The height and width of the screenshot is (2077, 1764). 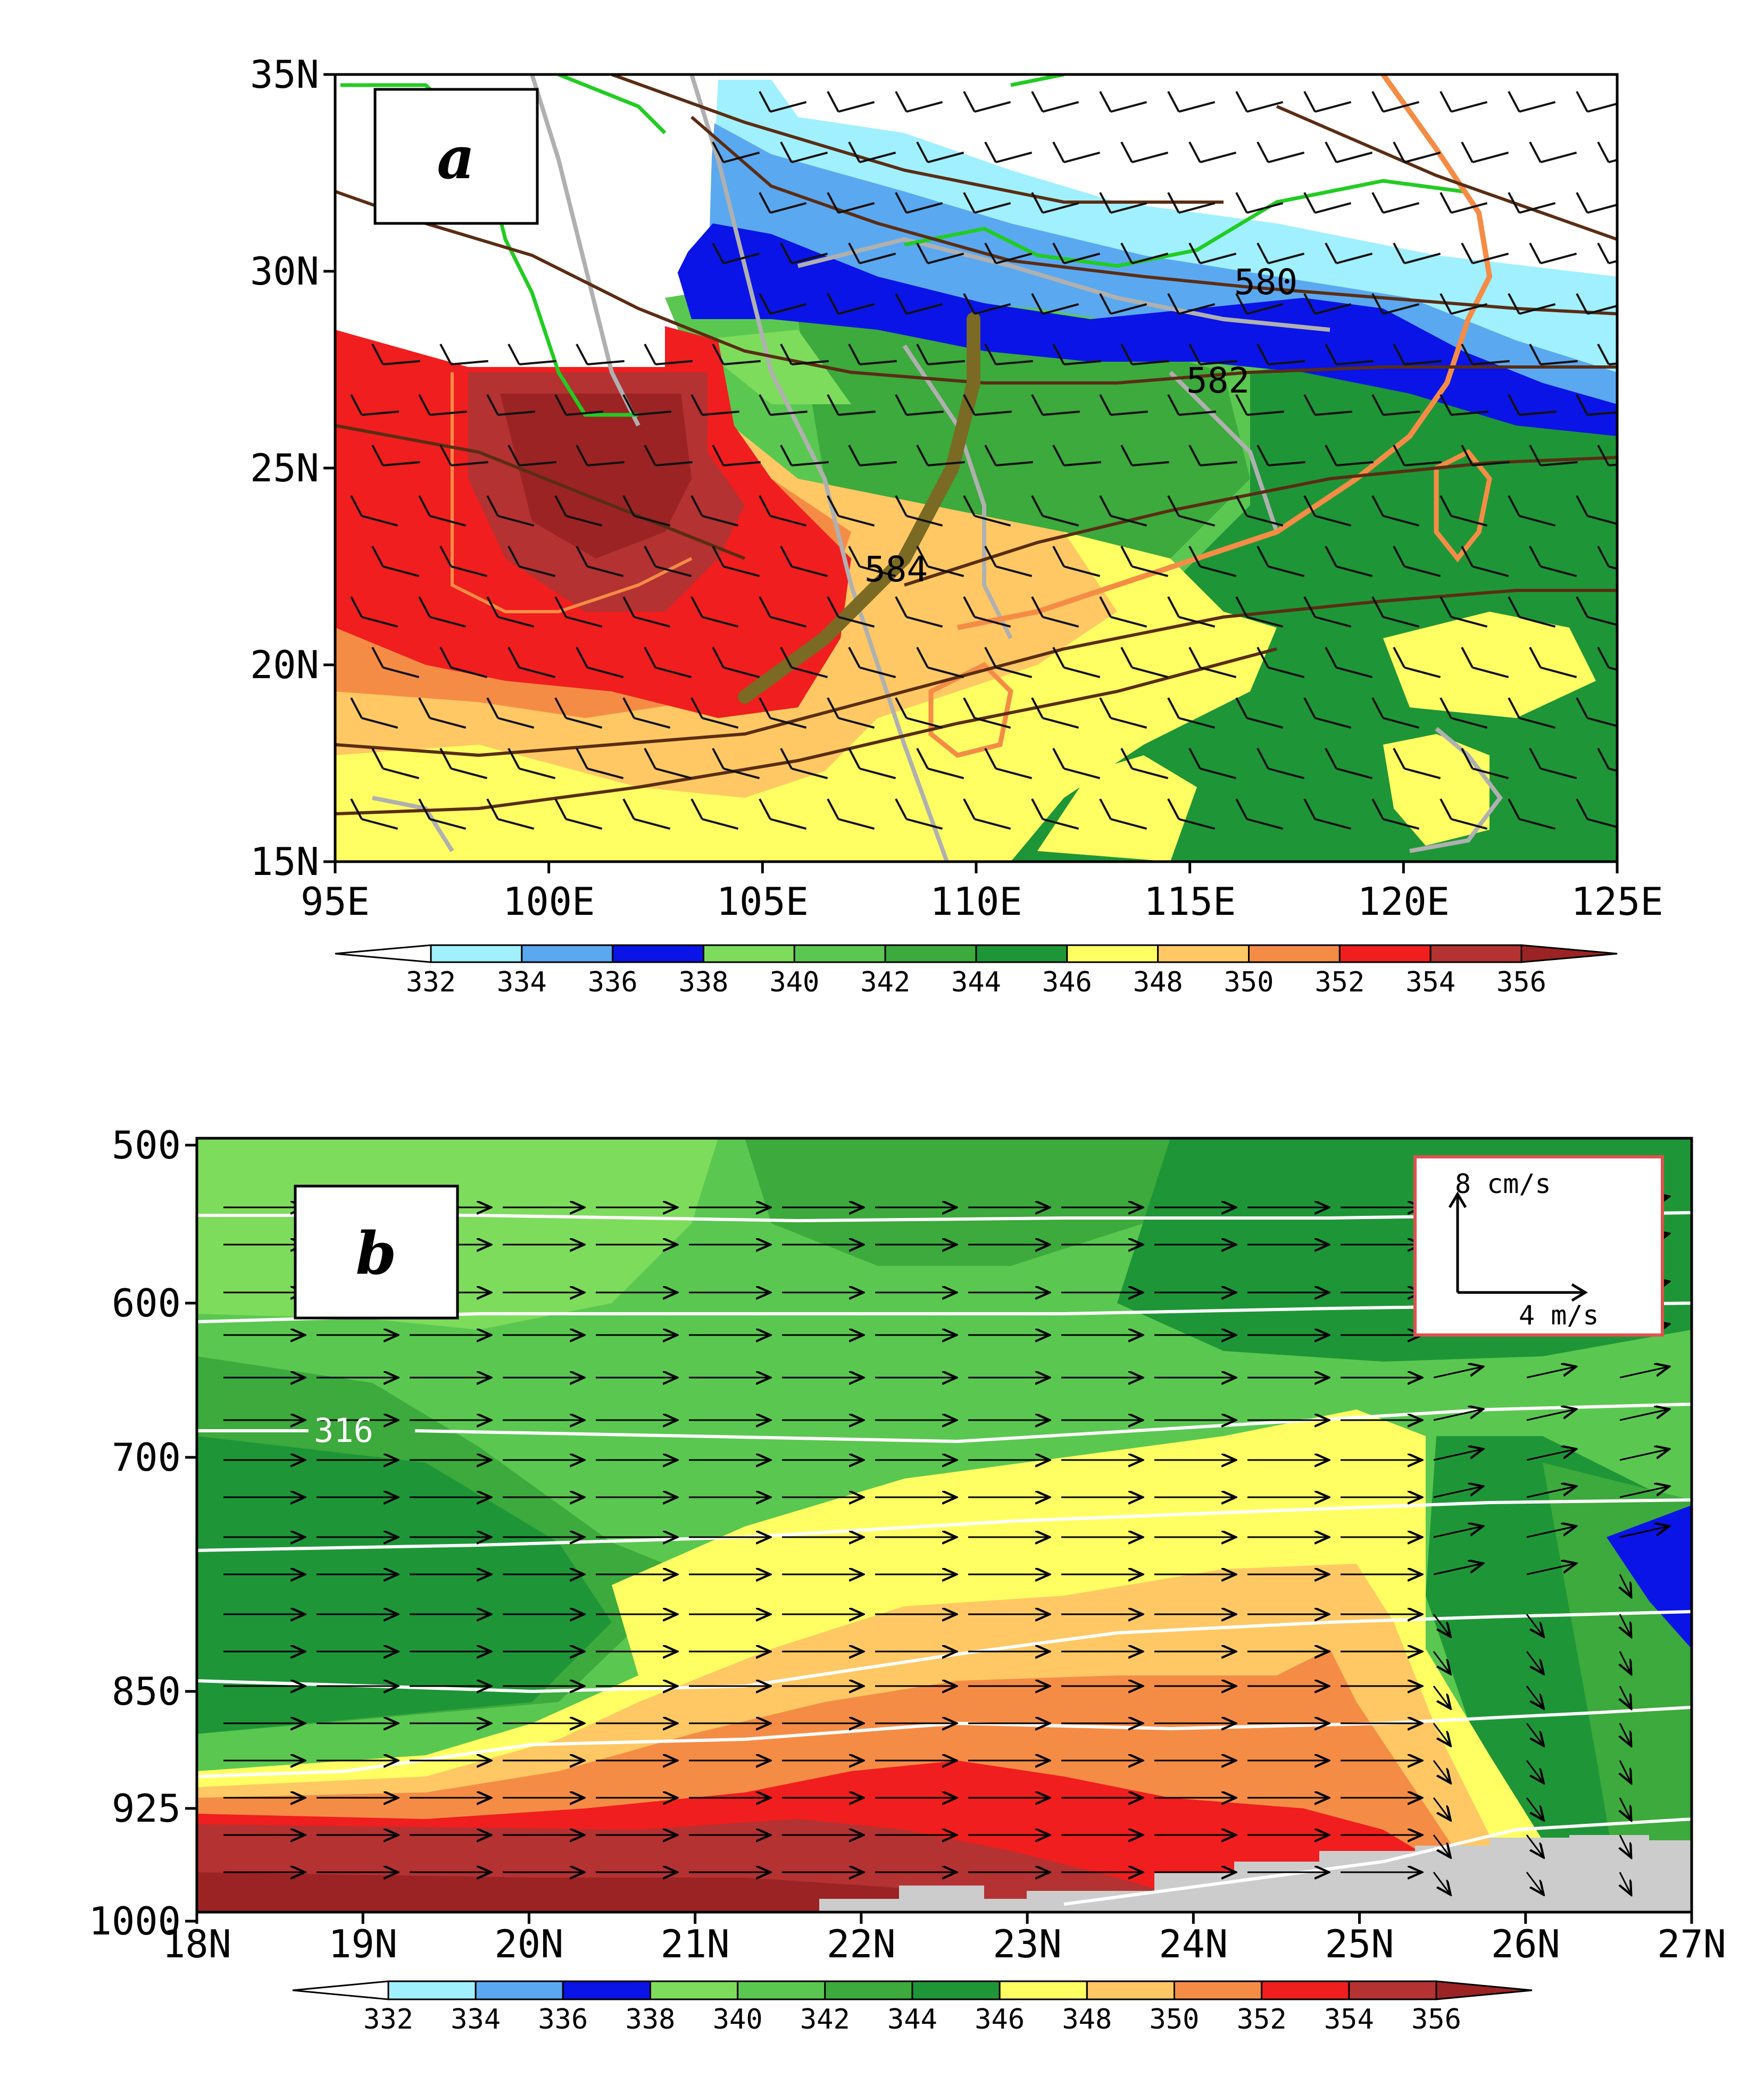 I want to click on y-tick-label: 600, so click(x=147, y=1303).